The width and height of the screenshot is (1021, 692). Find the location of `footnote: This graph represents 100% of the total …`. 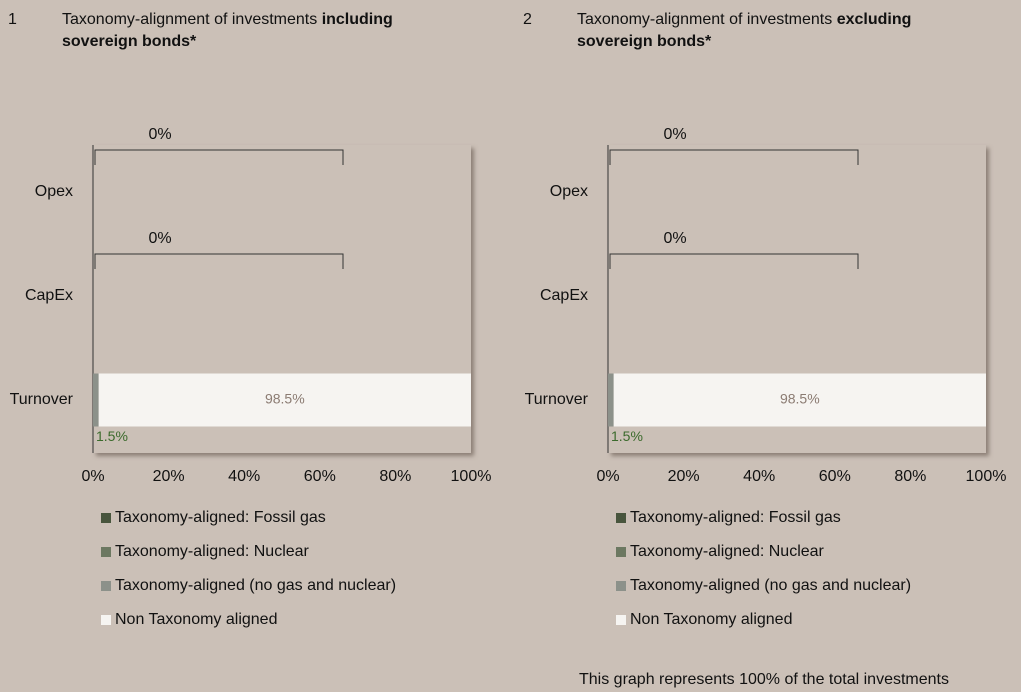

footnote: This graph represents 100% of the total … is located at coordinates (764, 679).